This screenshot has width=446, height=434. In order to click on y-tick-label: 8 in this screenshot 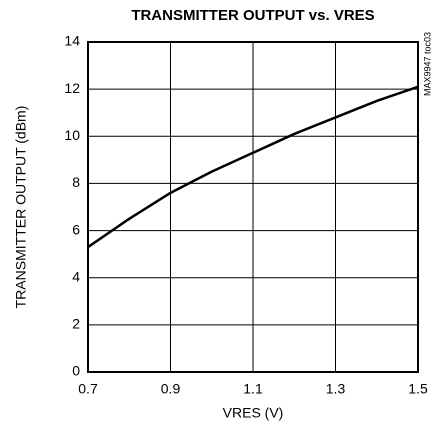, I will do `click(76, 182)`.